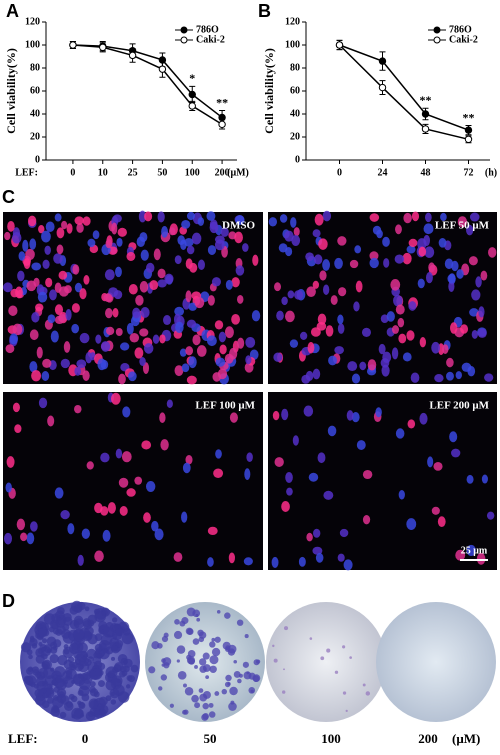  I want to click on x-label-unit: (μM), so click(238, 172).